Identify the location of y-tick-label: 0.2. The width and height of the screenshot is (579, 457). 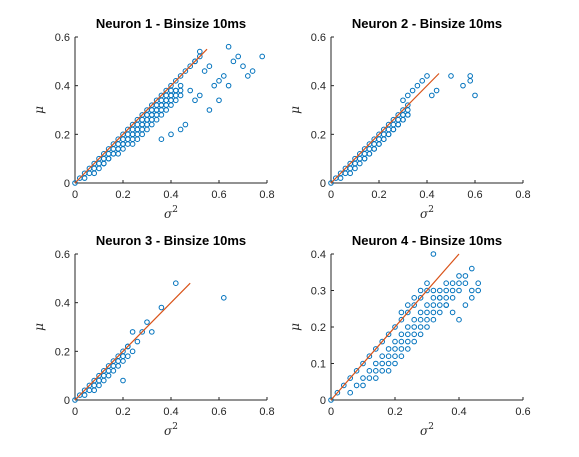
(62, 352).